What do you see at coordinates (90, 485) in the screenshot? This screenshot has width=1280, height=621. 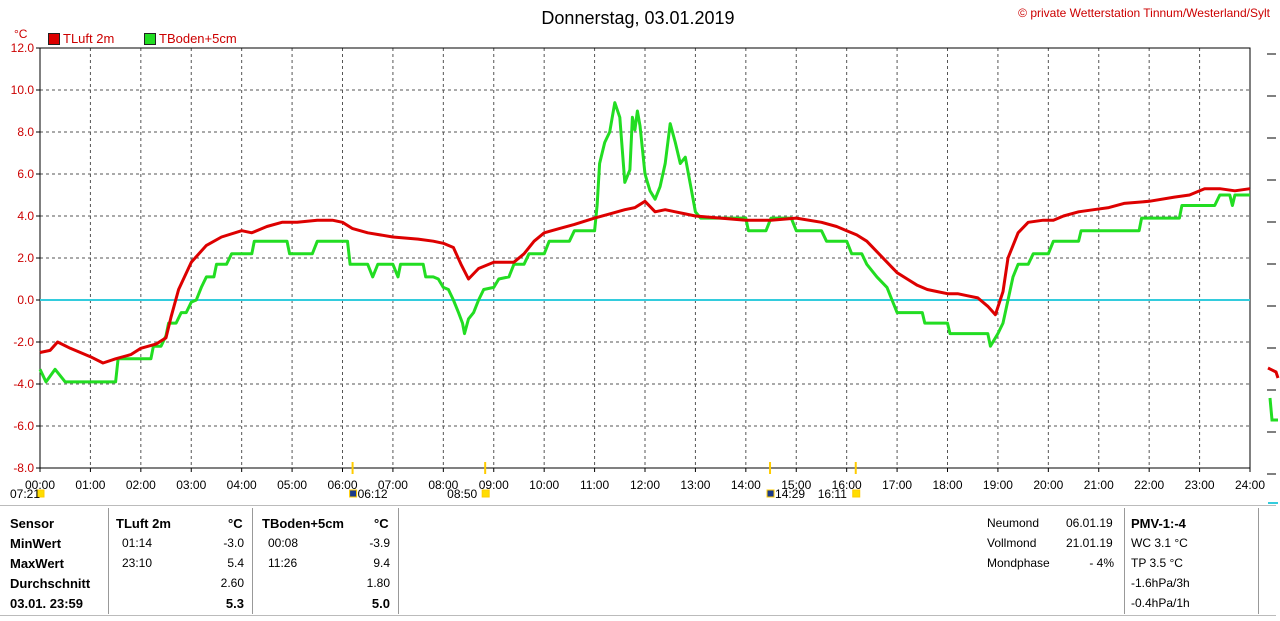 I see `x-tick-label: 01:00` at bounding box center [90, 485].